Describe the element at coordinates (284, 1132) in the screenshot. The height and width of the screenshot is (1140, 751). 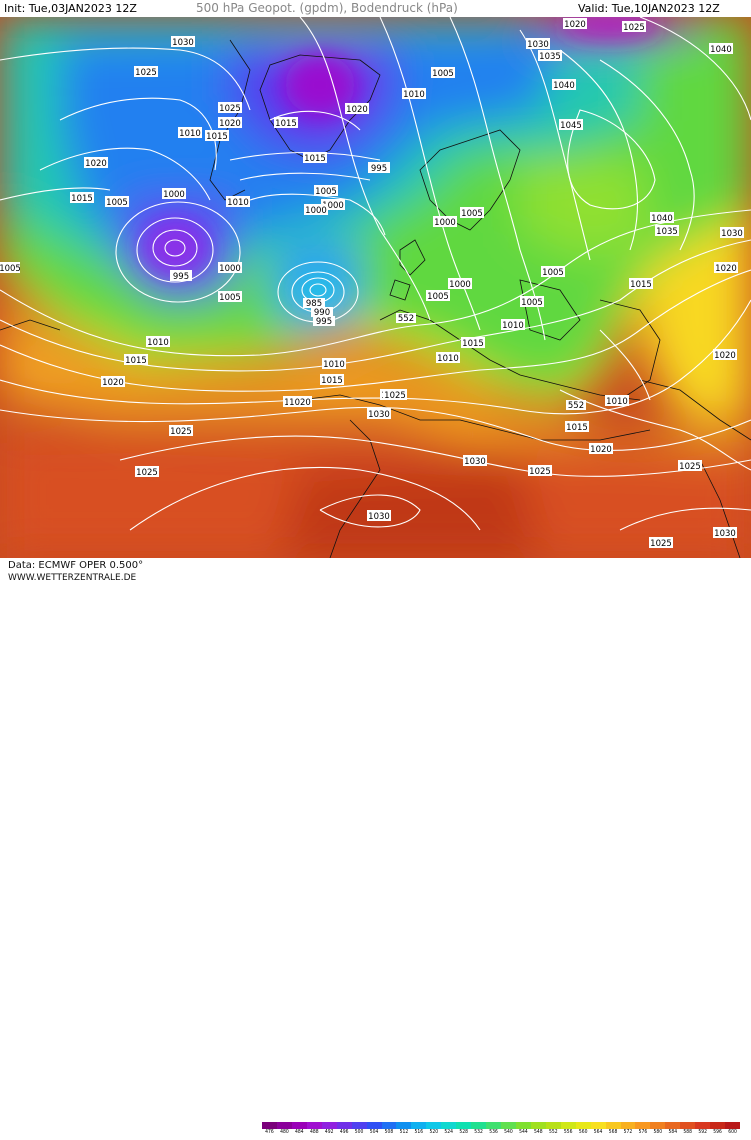
I see `scale-value: 480` at that location.